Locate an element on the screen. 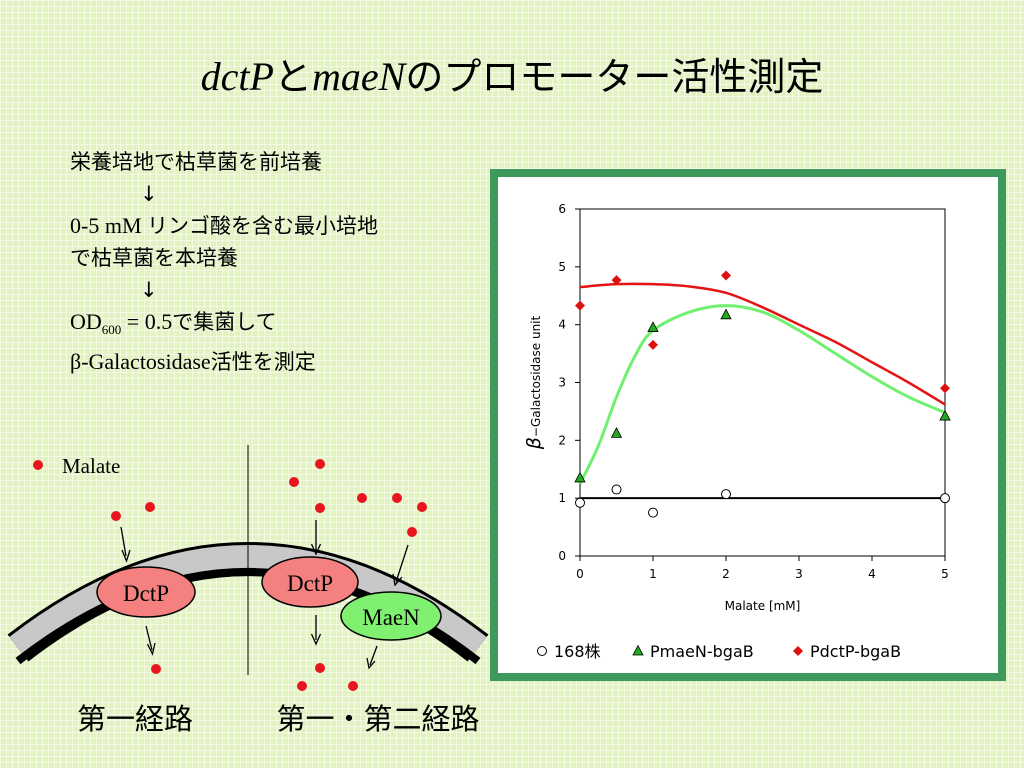 The image size is (1024, 768). x-tick-label: 2 is located at coordinates (726, 574).